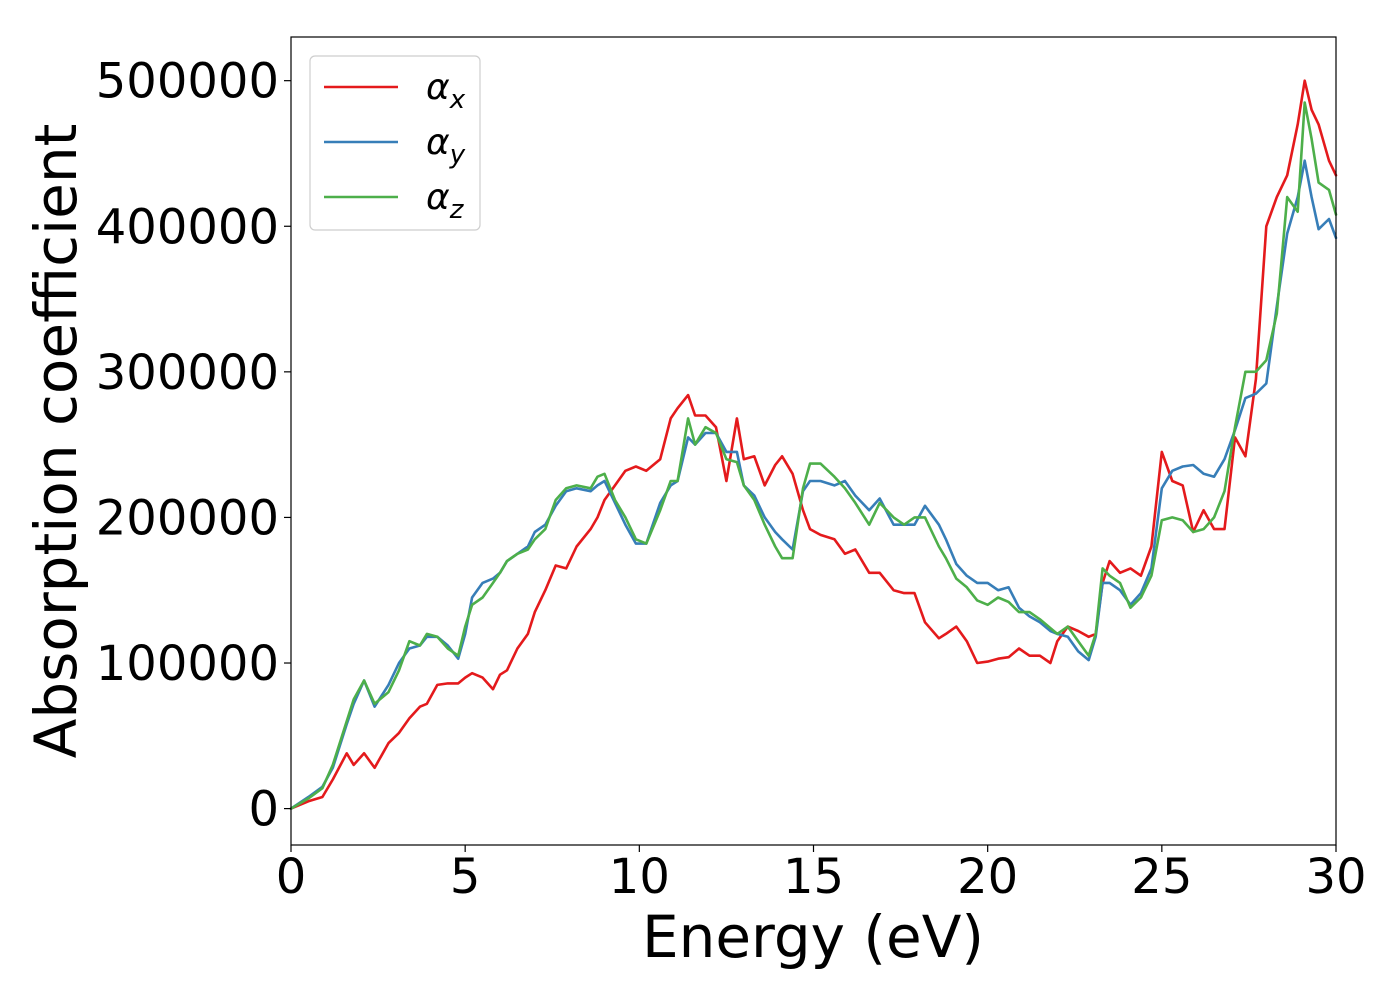 The width and height of the screenshot is (1400, 1000). I want to click on x-tick-label: 30, so click(1335, 877).